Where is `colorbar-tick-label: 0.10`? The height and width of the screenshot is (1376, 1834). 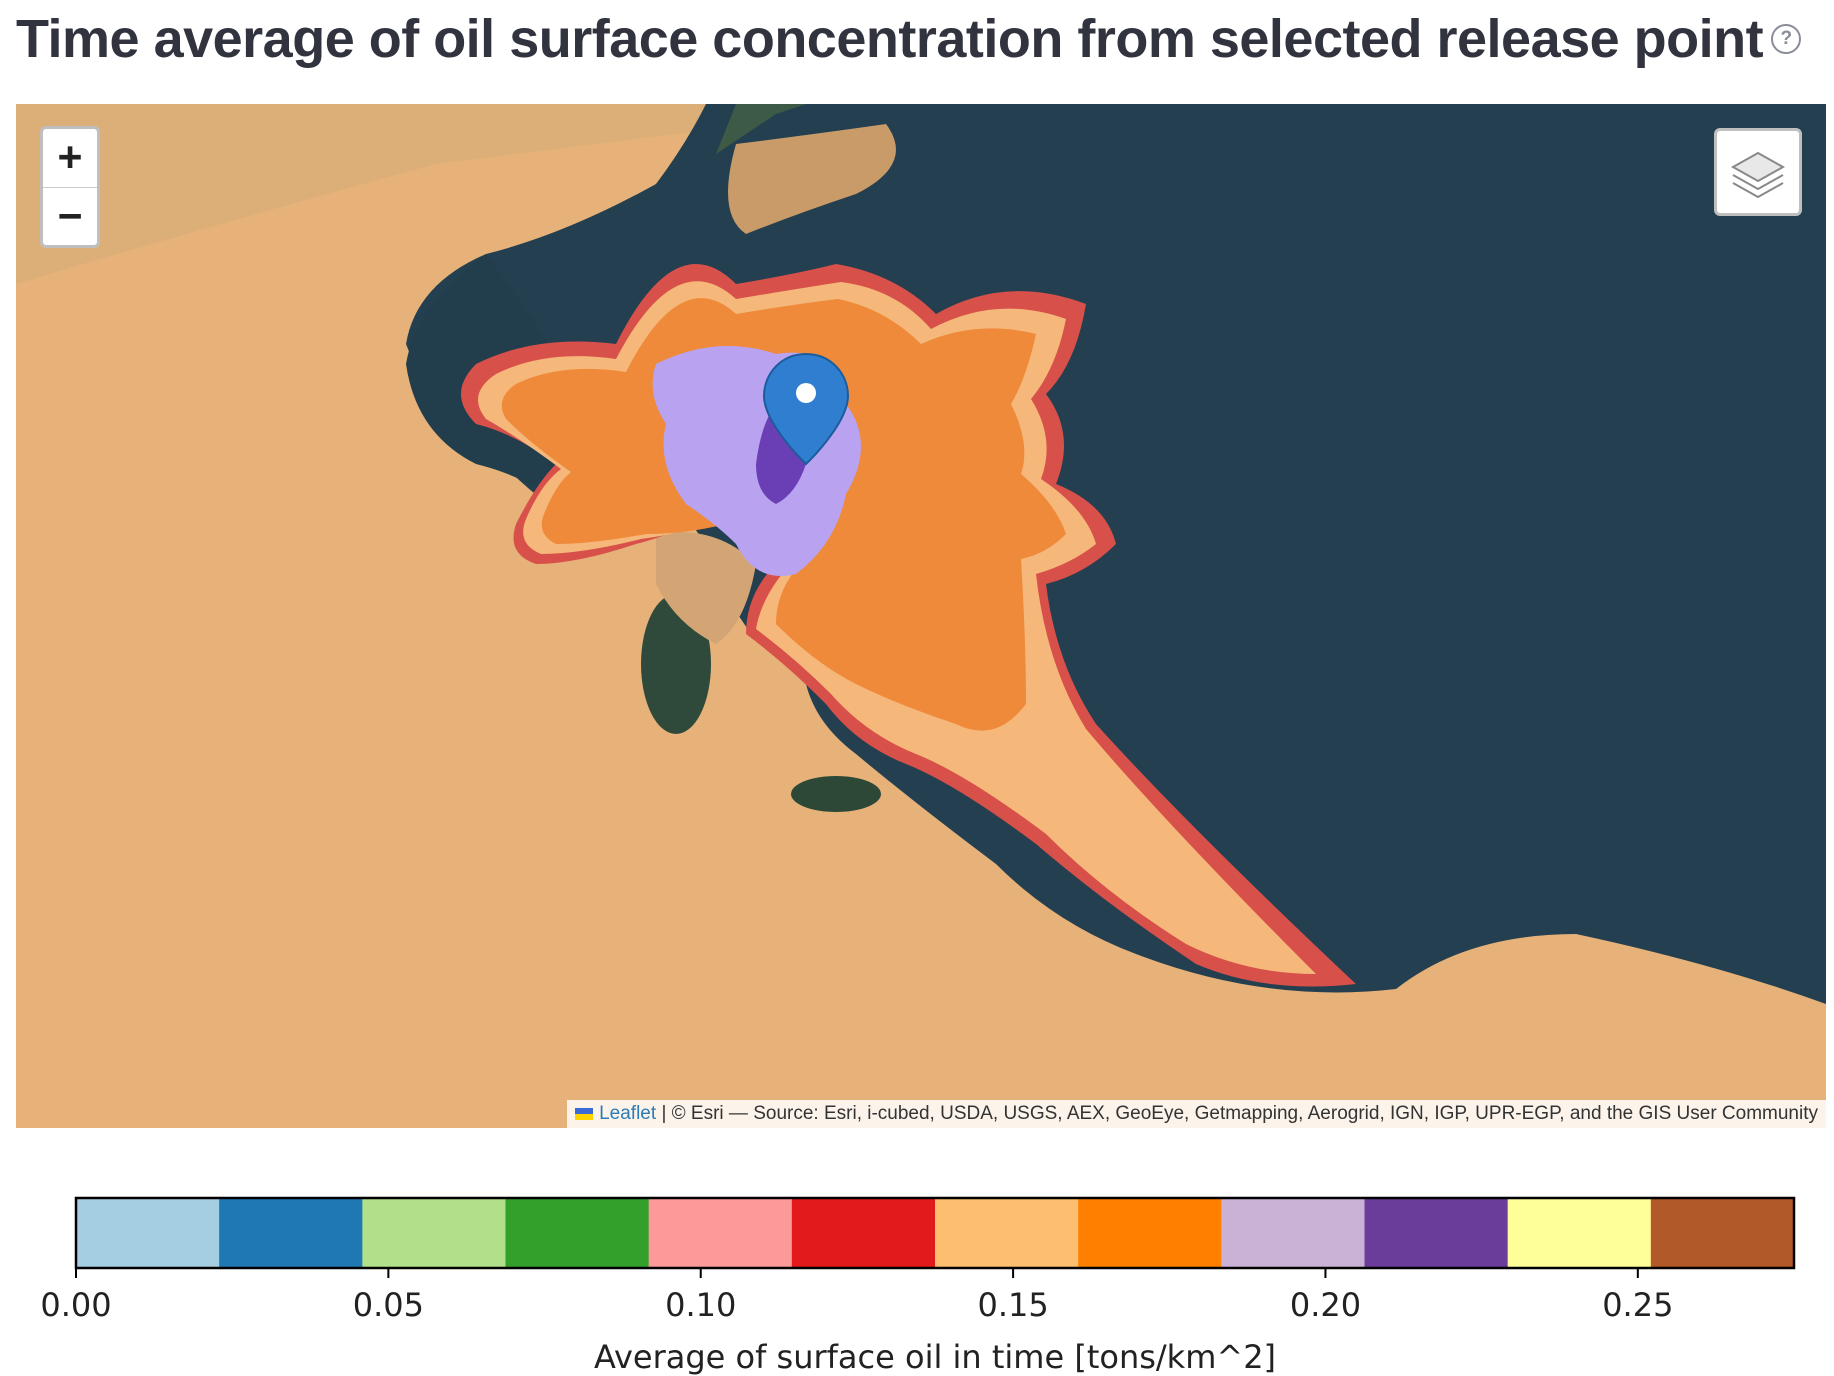 colorbar-tick-label: 0.10 is located at coordinates (700, 1305).